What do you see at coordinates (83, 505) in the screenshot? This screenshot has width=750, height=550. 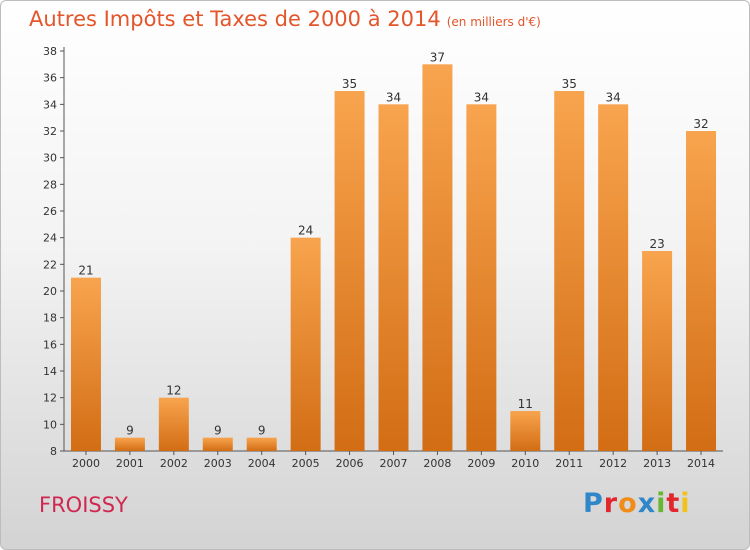 I see `place-name: FROISSY` at bounding box center [83, 505].